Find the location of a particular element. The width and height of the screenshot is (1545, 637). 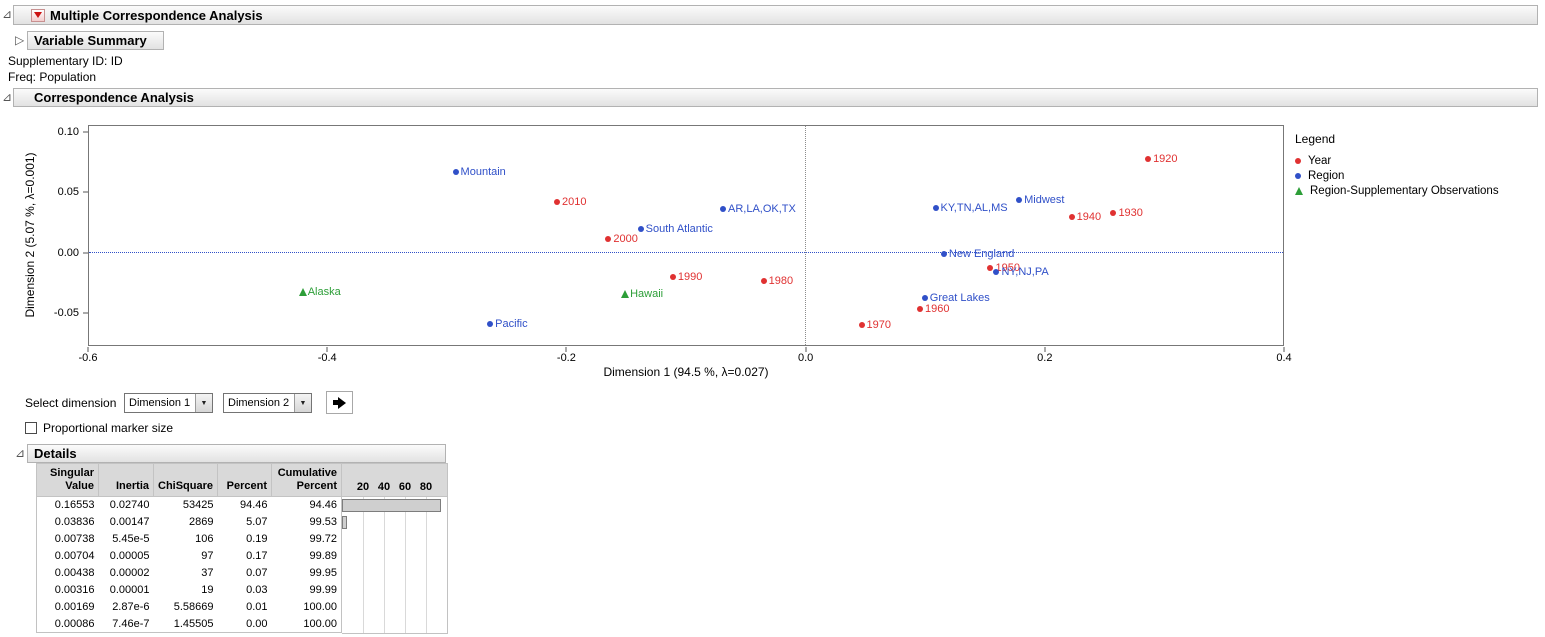

percent-bar is located at coordinates (392, 505).